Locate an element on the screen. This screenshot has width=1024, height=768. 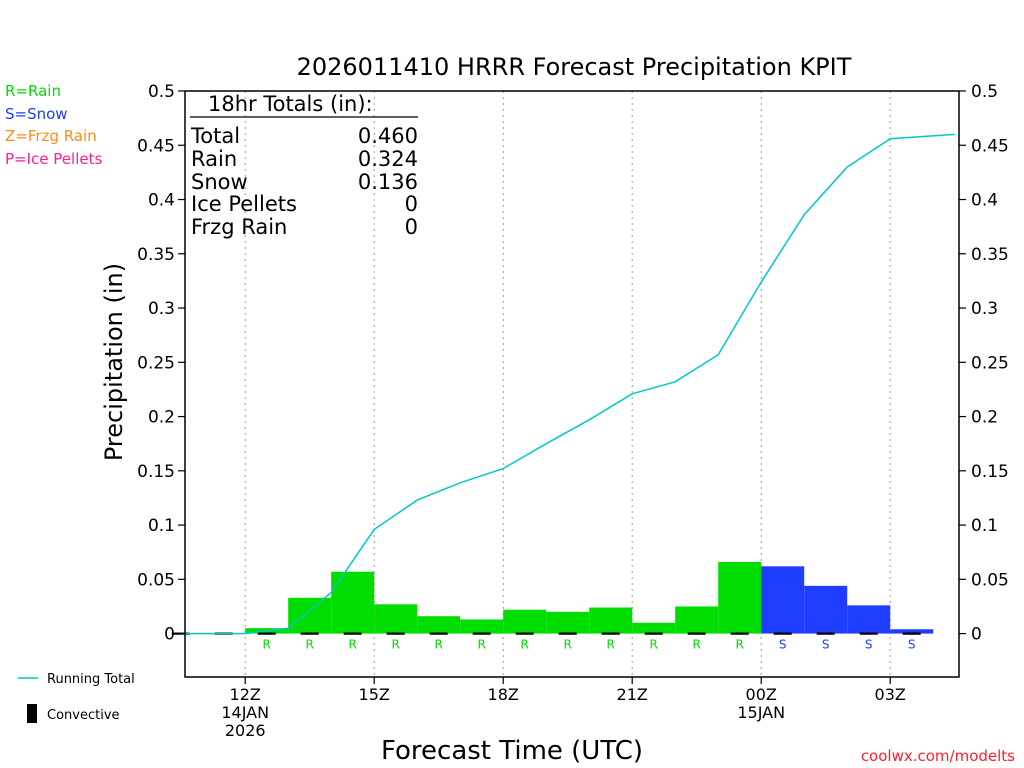
ytick-label-right-5: 0.25 is located at coordinates (990, 363).